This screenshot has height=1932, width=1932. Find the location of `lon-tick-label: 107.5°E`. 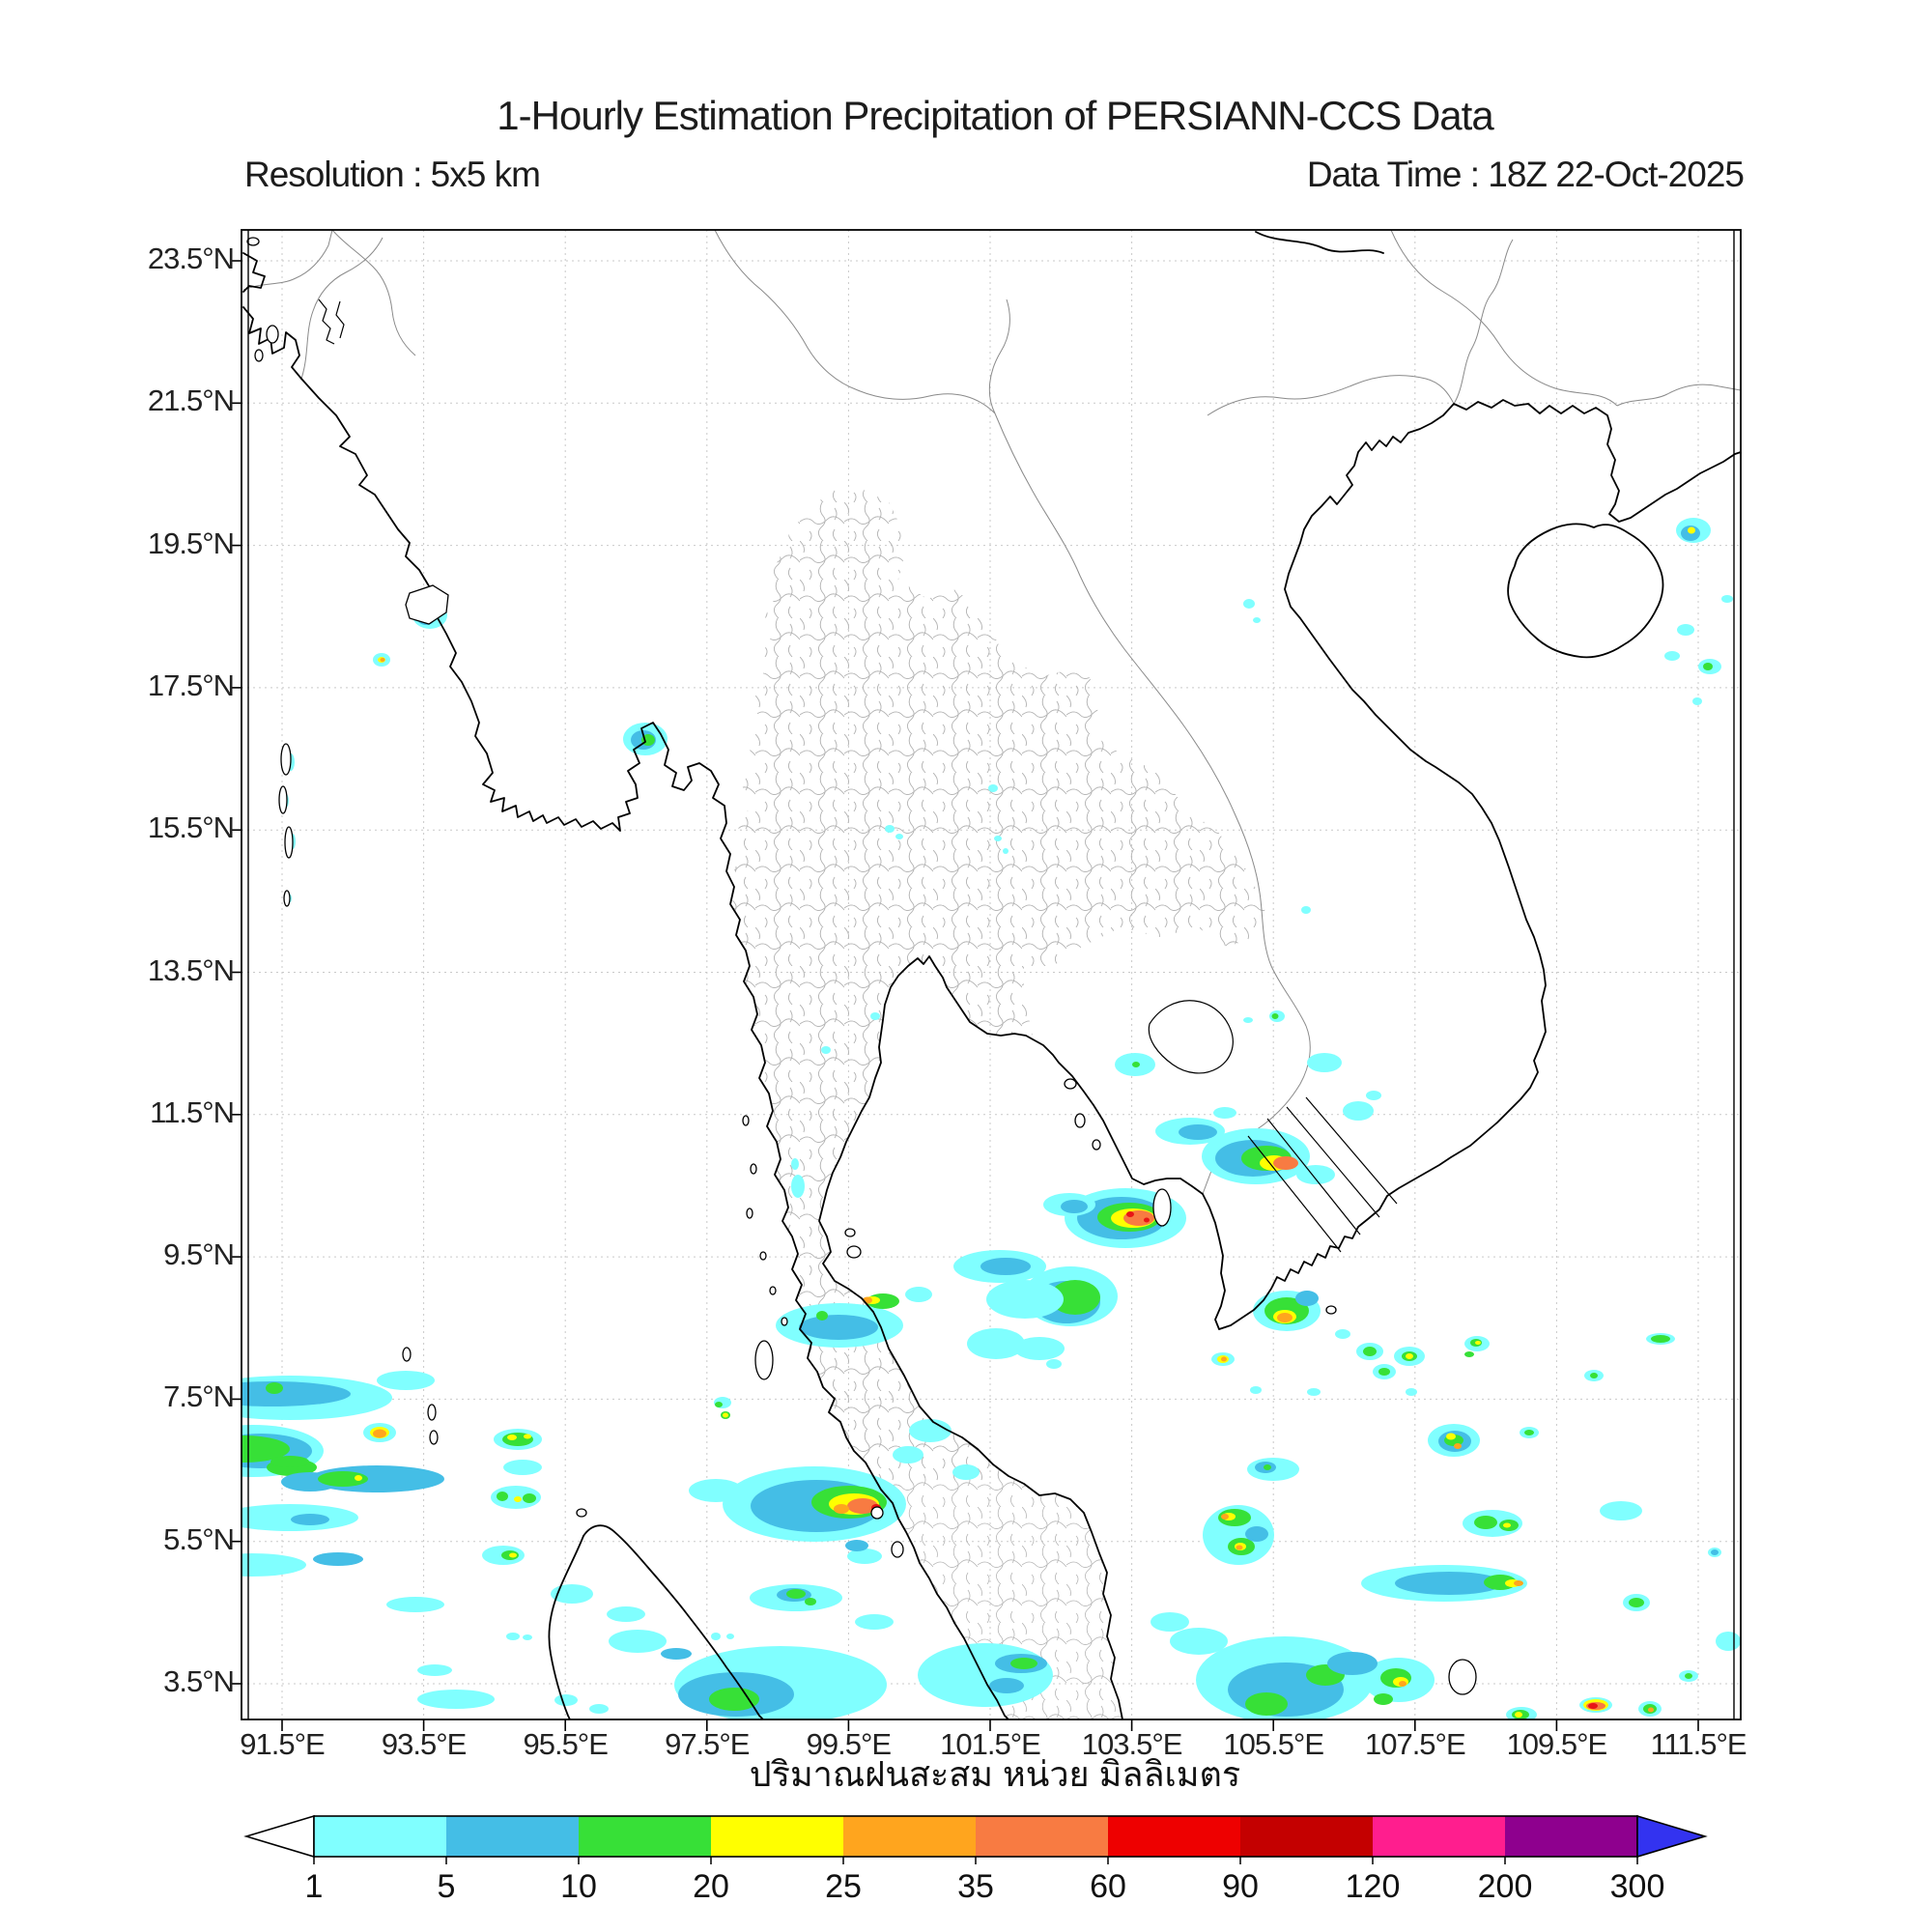

lon-tick-label: 107.5°E is located at coordinates (1415, 1744).